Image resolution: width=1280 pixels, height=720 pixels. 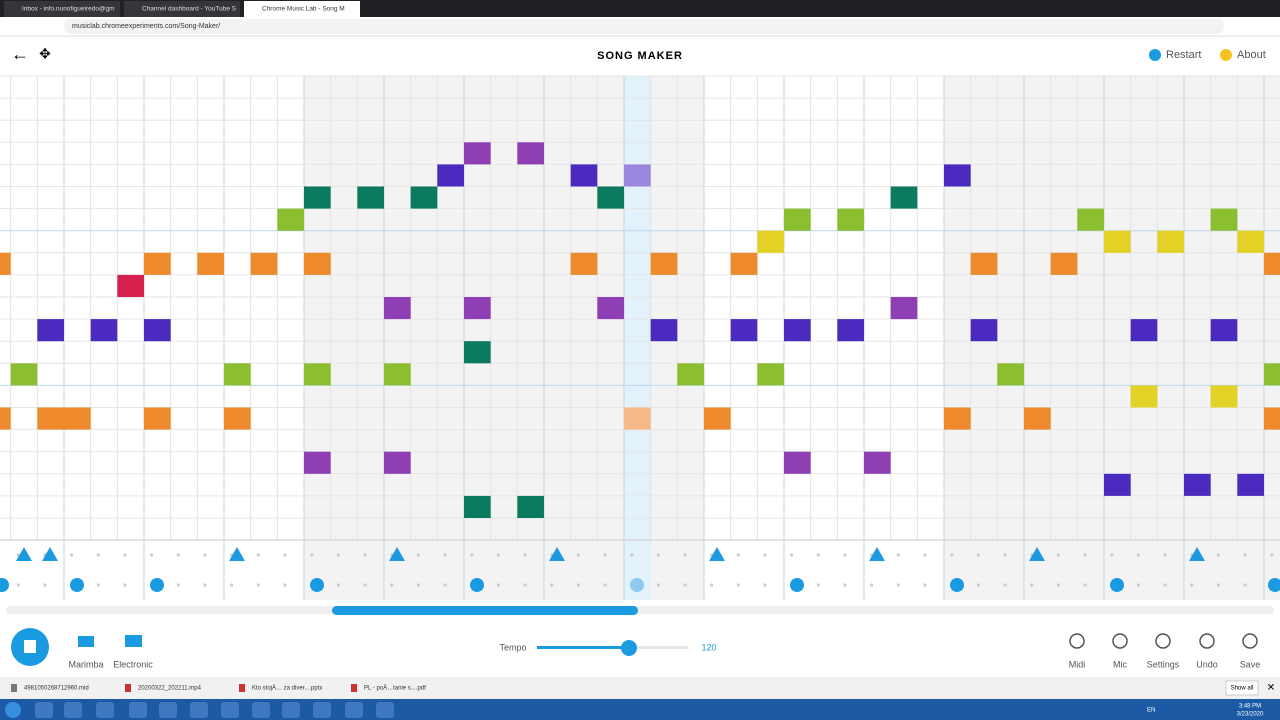 What do you see at coordinates (629, 648) in the screenshot?
I see `tempo-knob` at bounding box center [629, 648].